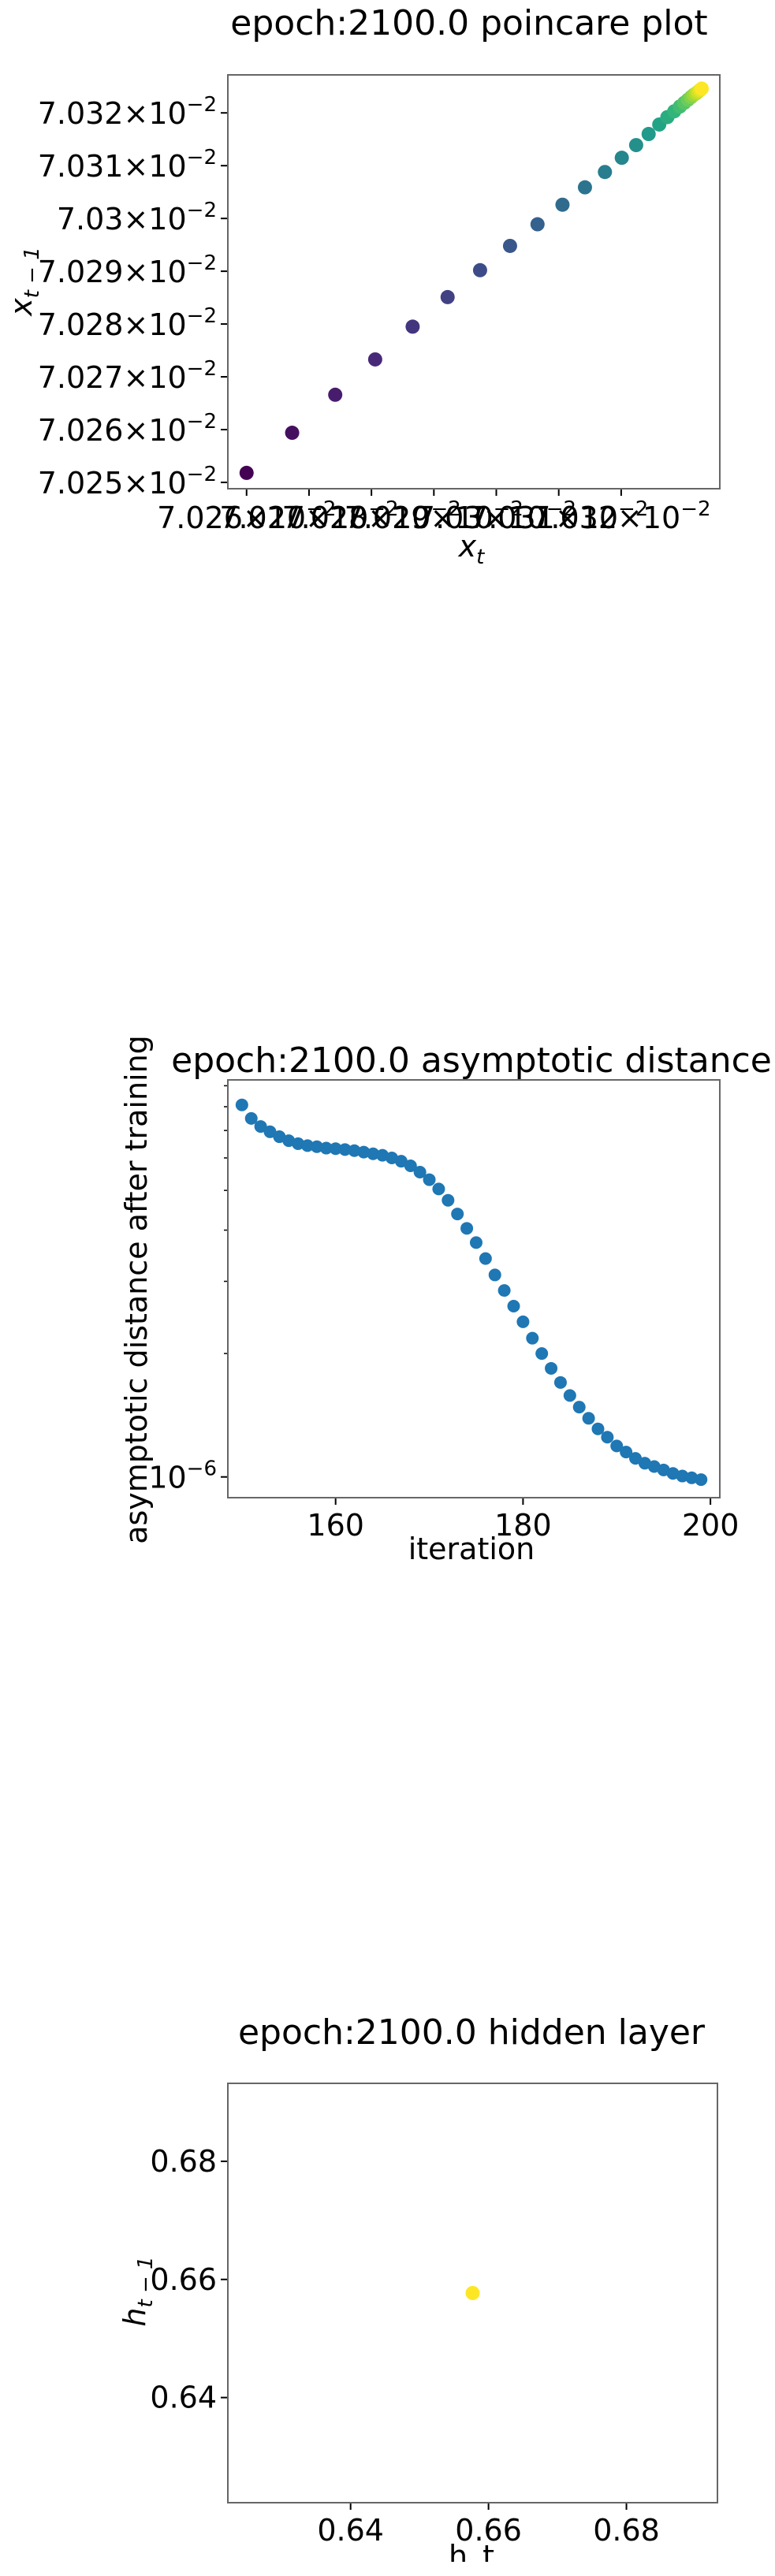 This screenshot has height=2576, width=775. I want to click on y-axis-label: ht − 1, so click(137, 2291).